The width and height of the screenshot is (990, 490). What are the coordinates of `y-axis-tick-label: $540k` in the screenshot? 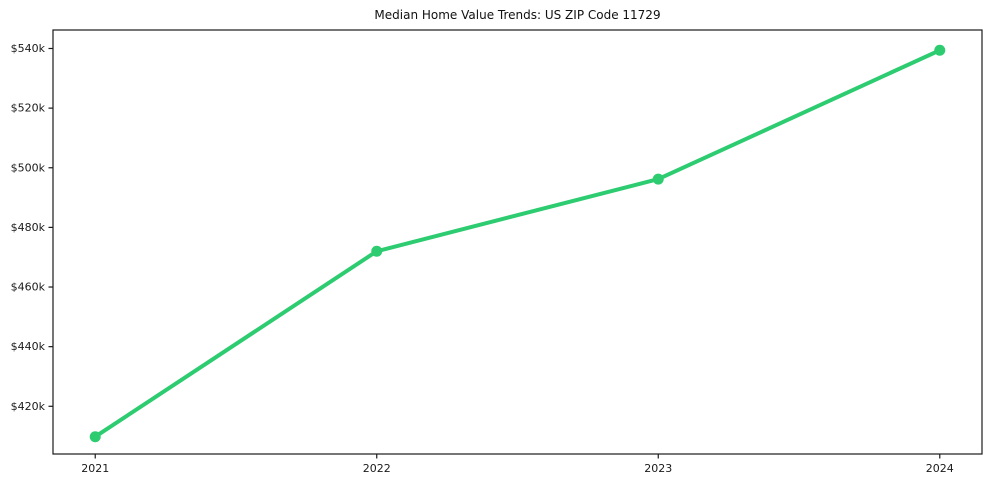 It's located at (28, 48).